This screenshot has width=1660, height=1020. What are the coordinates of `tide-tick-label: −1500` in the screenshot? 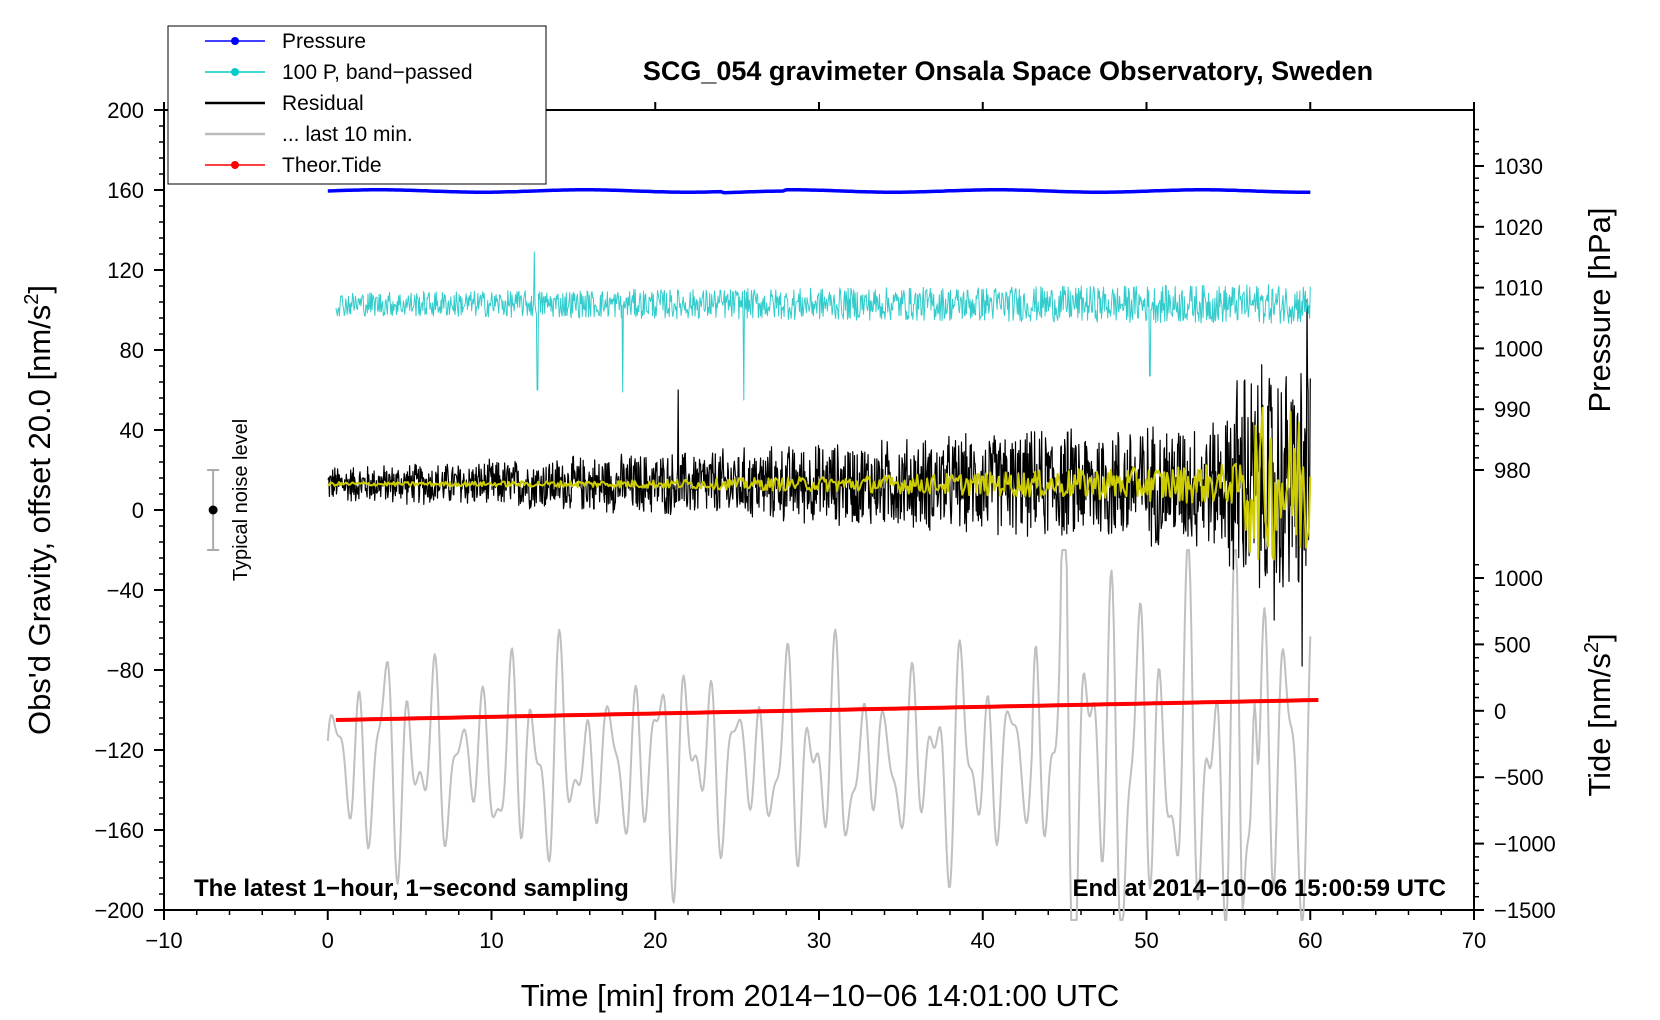 It's located at (1525, 910).